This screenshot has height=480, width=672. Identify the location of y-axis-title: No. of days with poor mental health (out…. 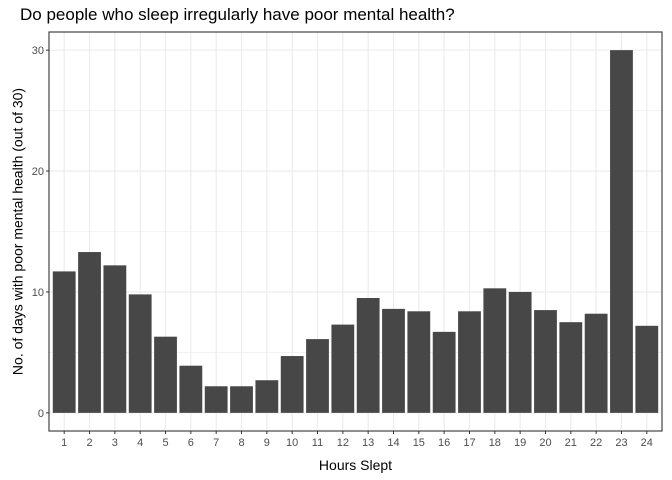
(18, 231).